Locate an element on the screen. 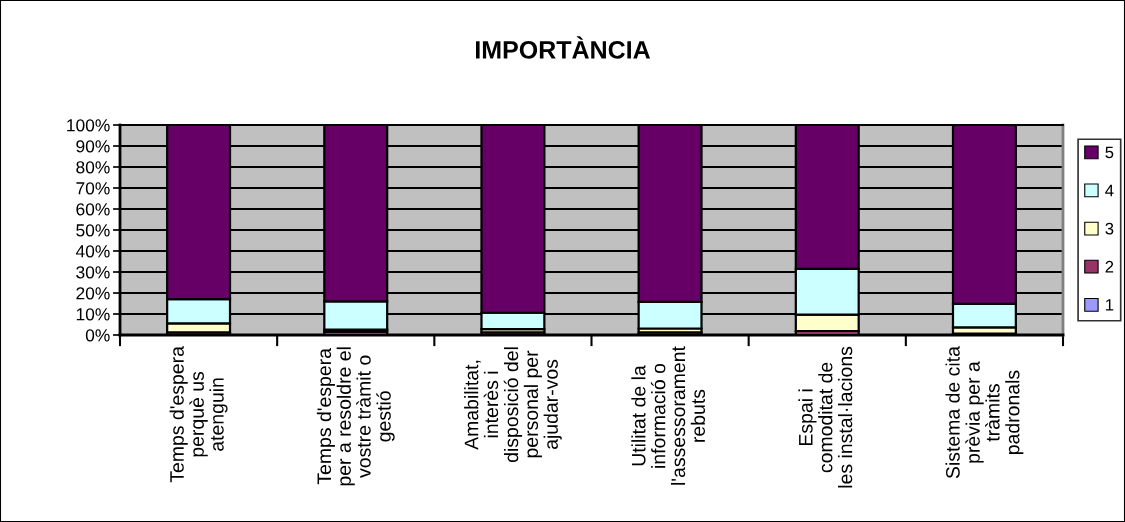 Image resolution: width=1125 pixels, height=522 pixels. legend-label: 1 is located at coordinates (1110, 305).